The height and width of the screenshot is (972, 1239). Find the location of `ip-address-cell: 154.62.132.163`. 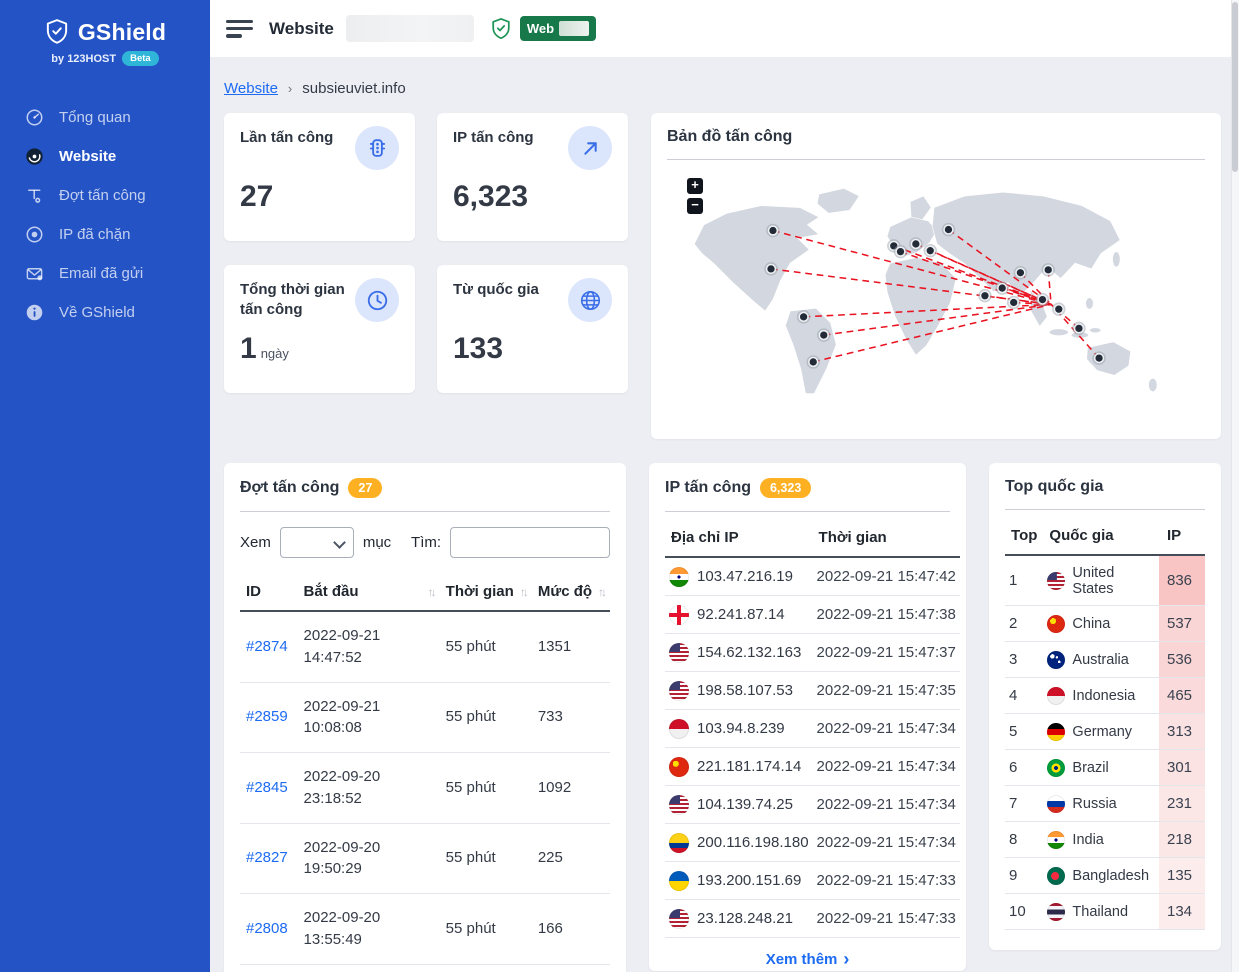

ip-address-cell: 154.62.132.163 is located at coordinates (739, 652).